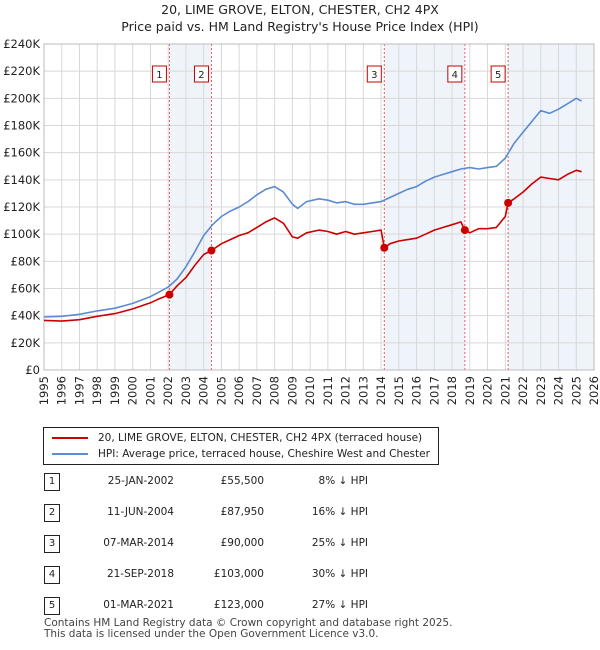 Image resolution: width=600 pixels, height=650 pixels. Describe the element at coordinates (52, 513) in the screenshot. I see `sale-number-badge: 2` at that location.